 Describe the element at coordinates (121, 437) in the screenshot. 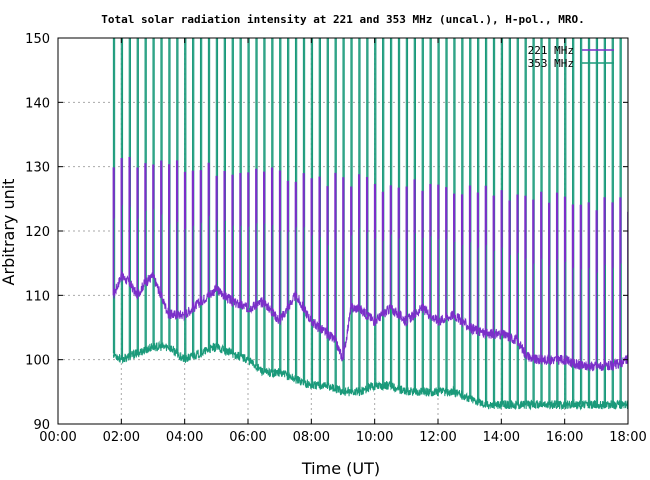

I see `x-tick-label: 02:00` at that location.